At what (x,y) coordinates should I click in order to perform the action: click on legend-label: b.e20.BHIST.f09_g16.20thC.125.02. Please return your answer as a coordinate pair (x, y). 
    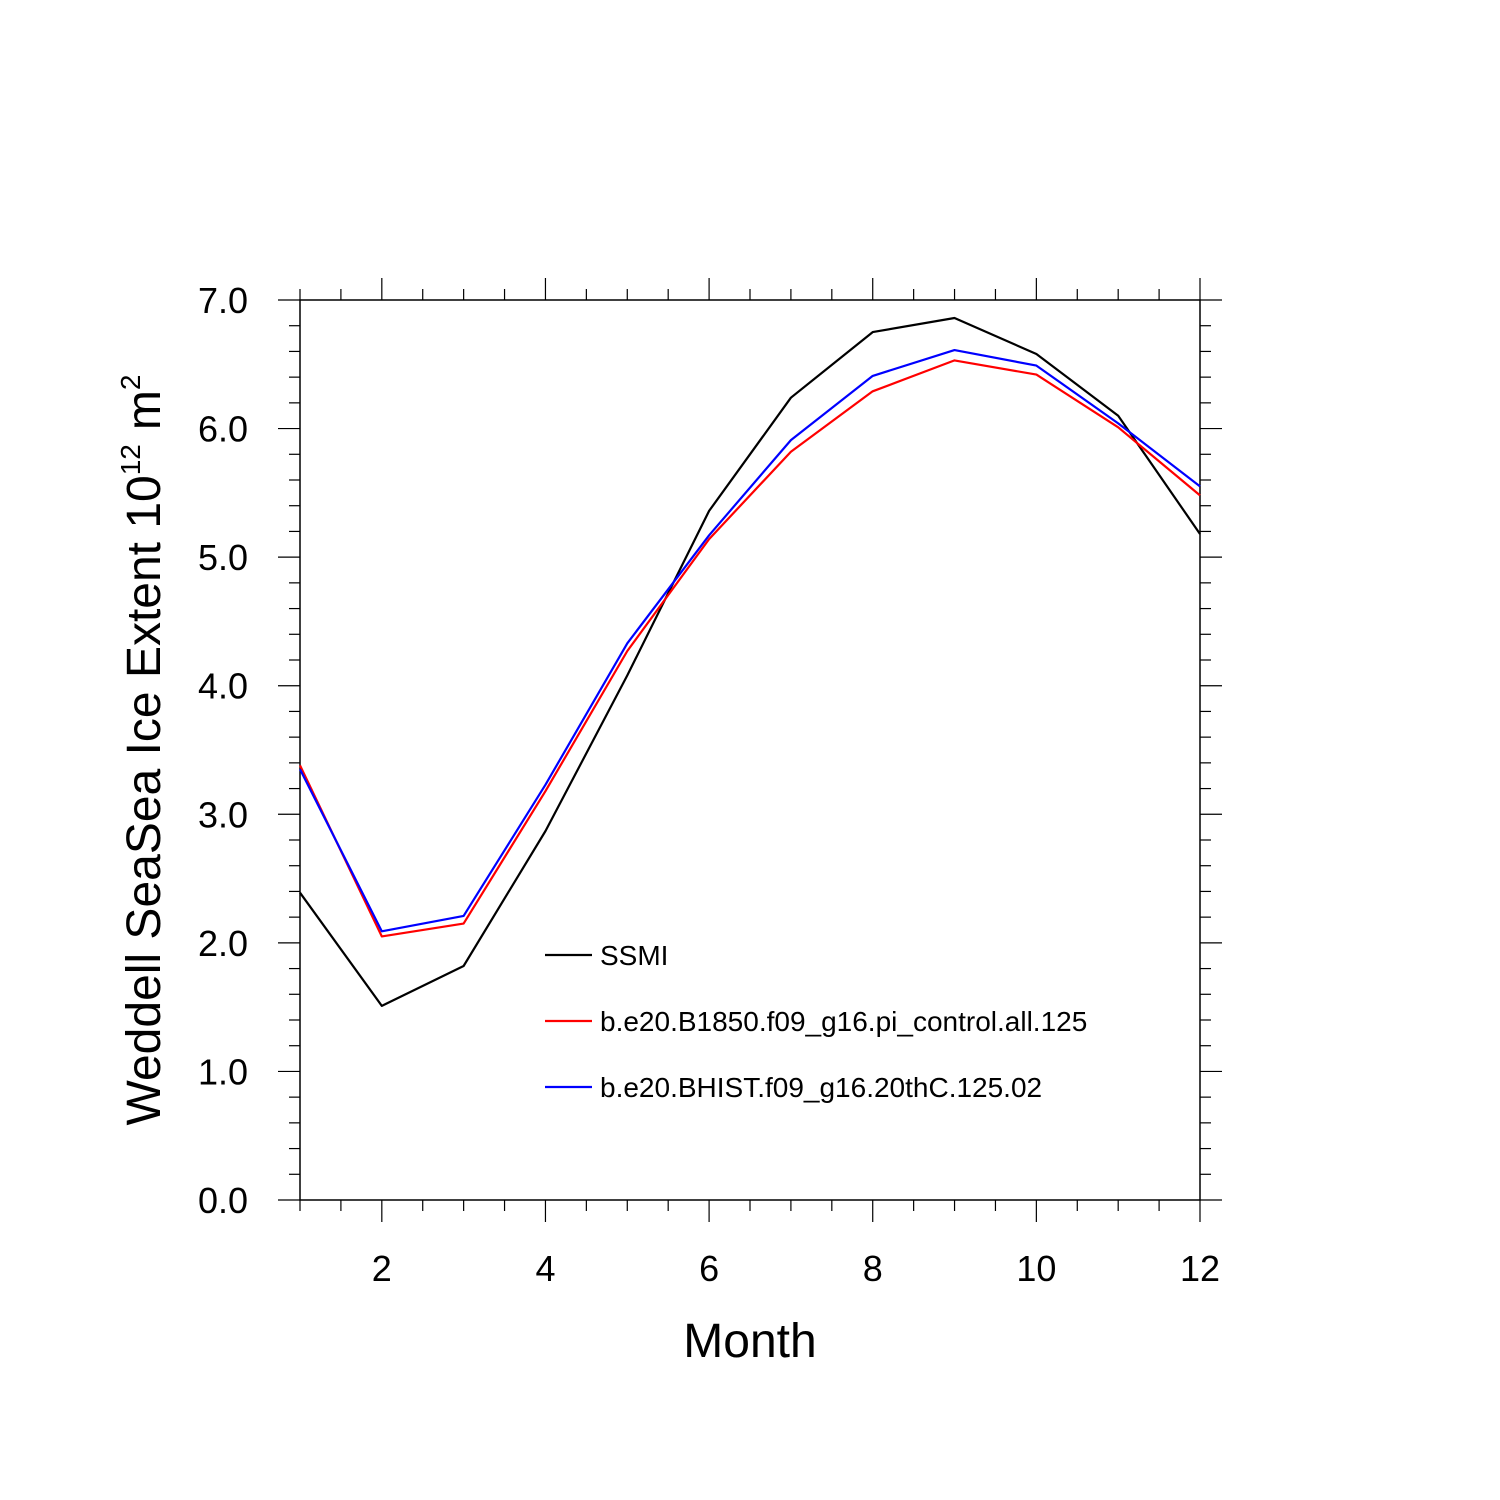
    Looking at the image, I should click on (821, 1087).